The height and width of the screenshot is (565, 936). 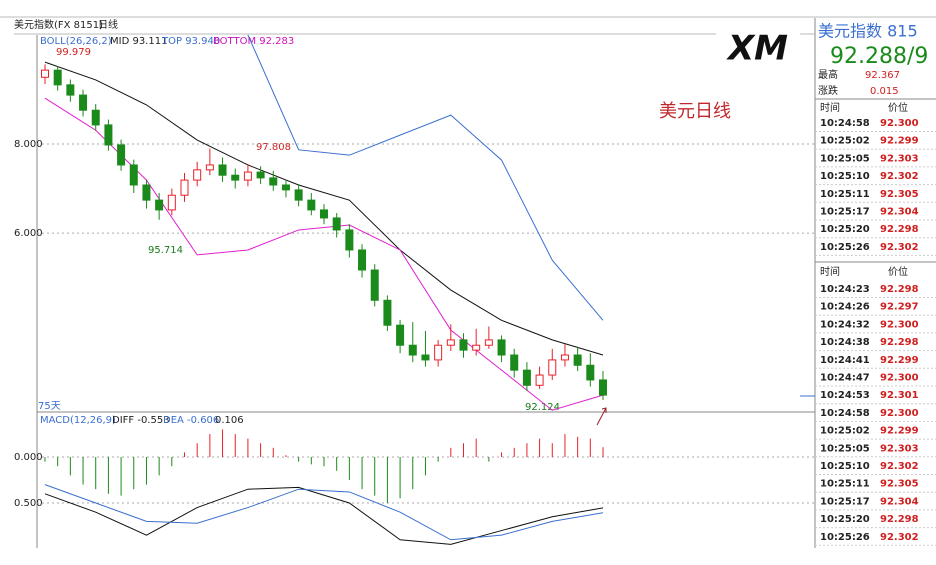 I want to click on col-time: 时间, so click(x=830, y=107).